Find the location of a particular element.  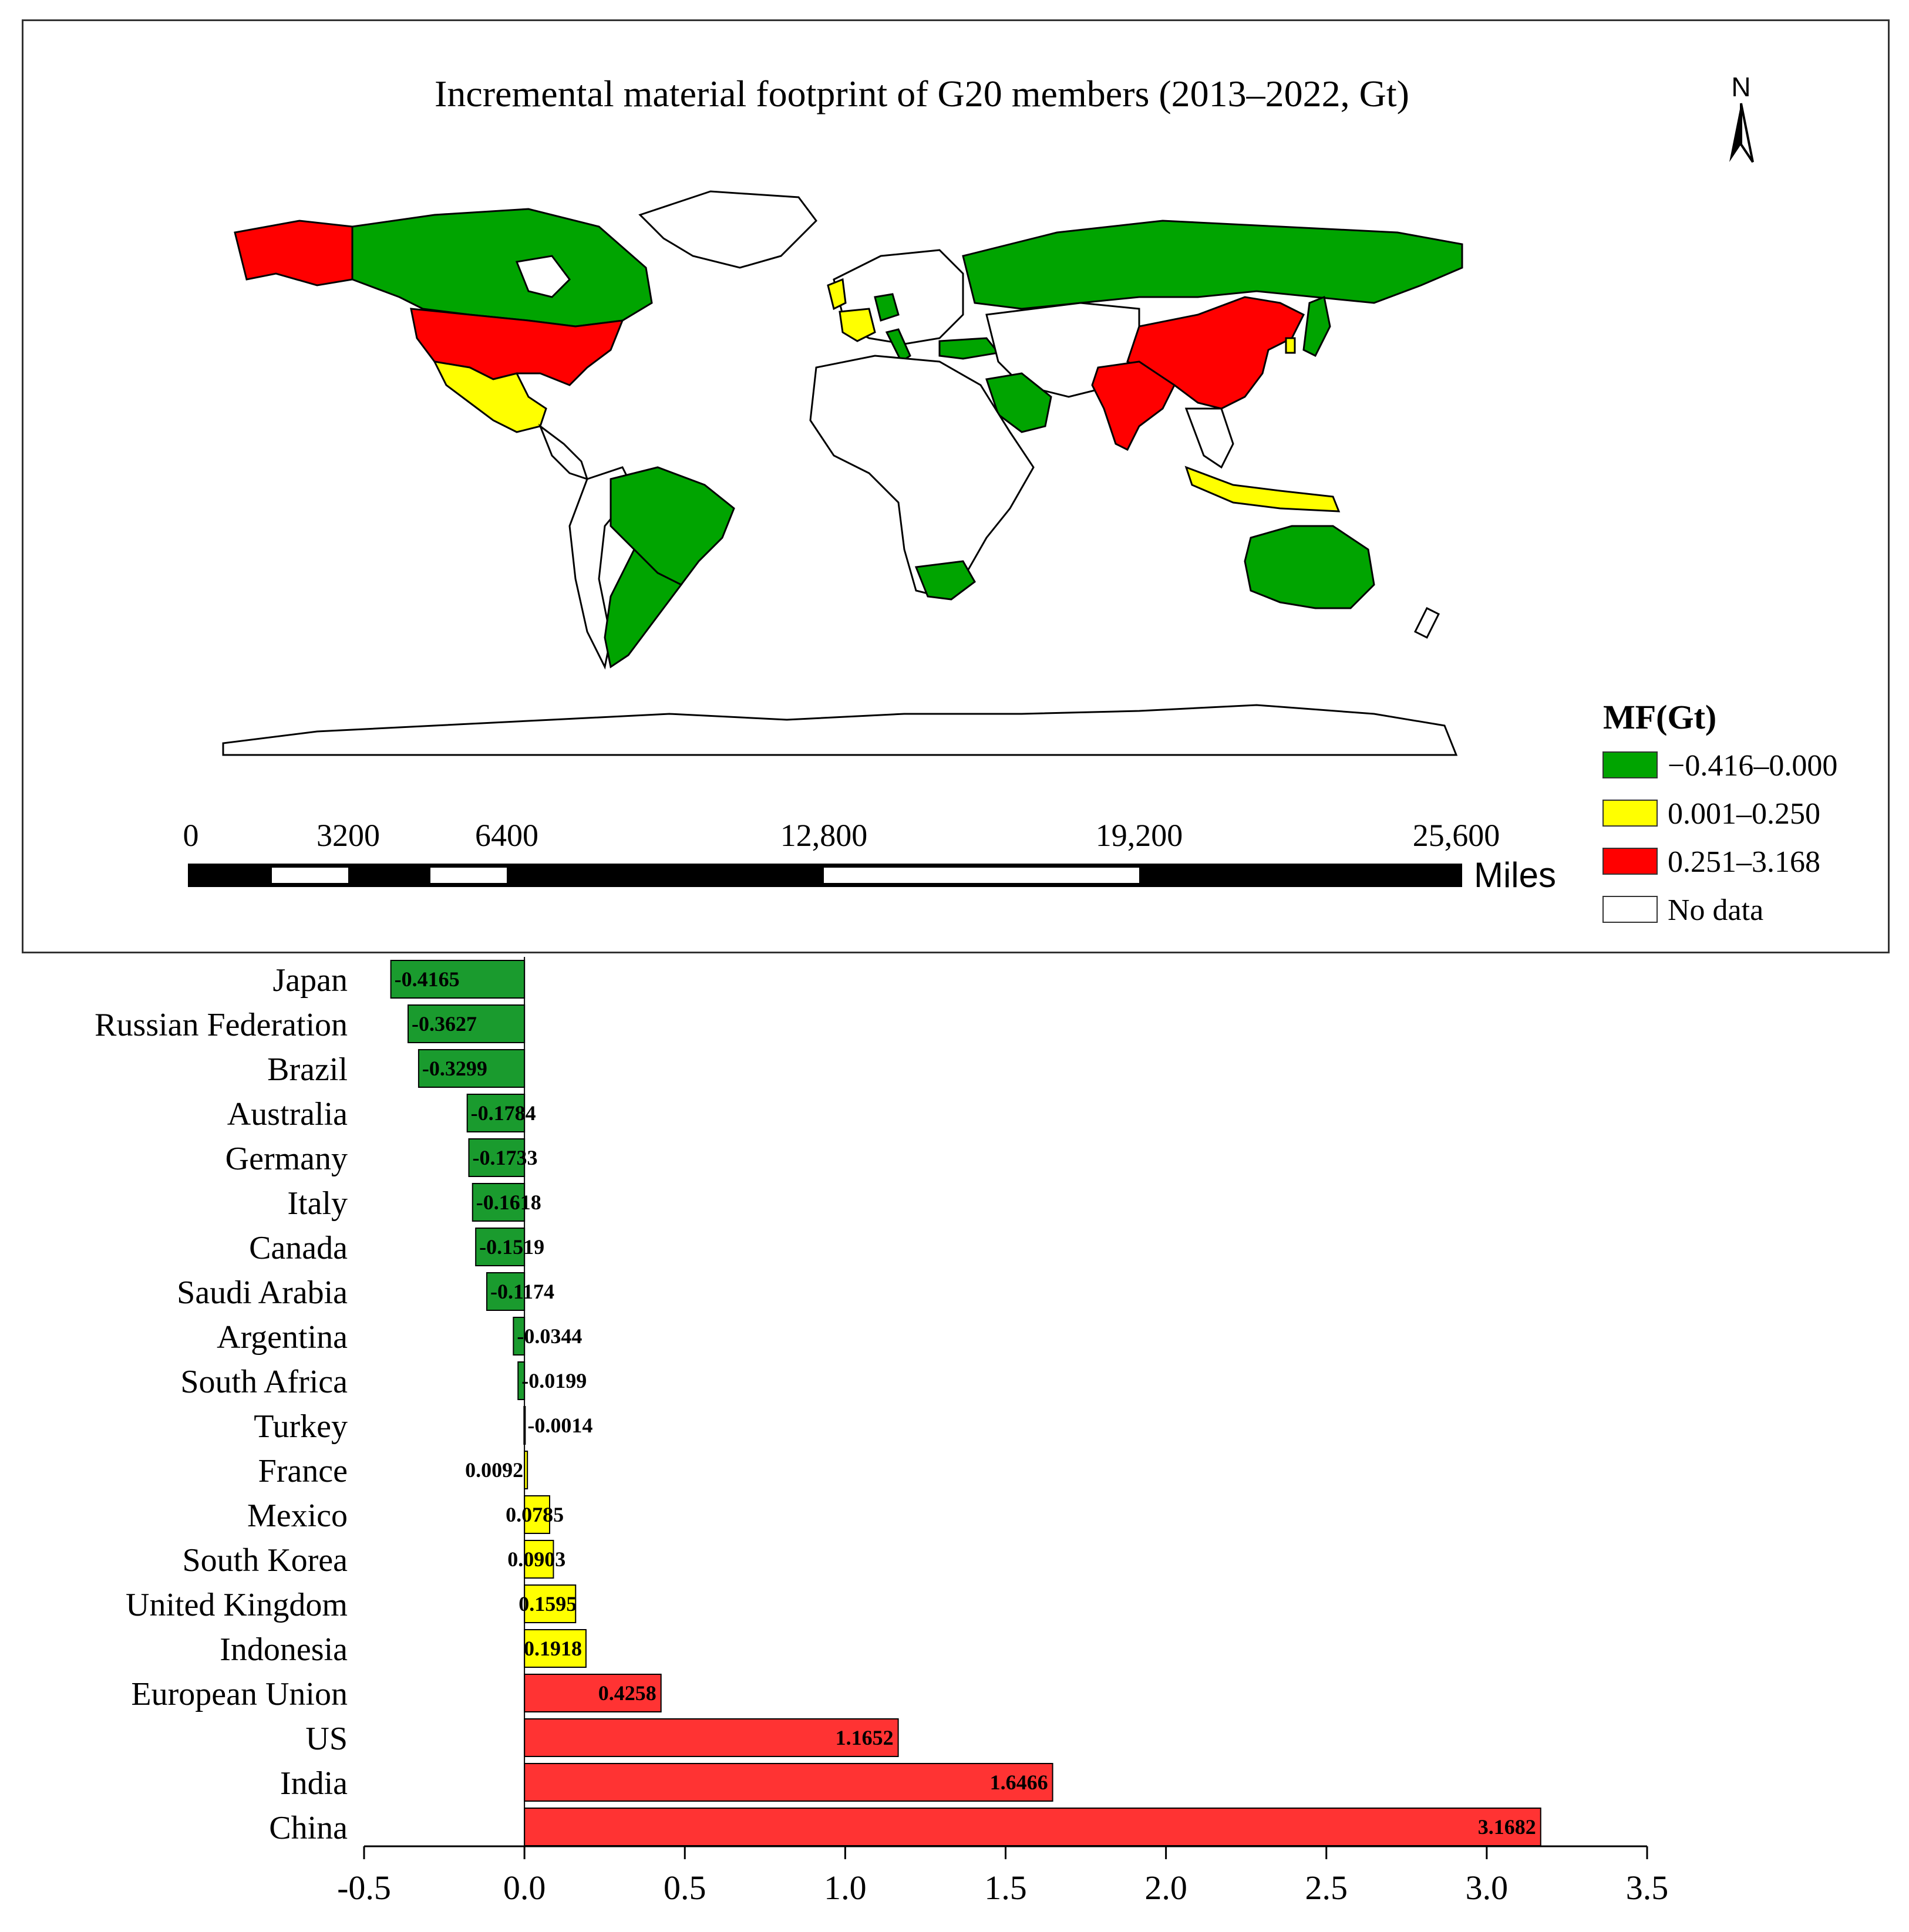

category-label: Brazil is located at coordinates (307, 1069).